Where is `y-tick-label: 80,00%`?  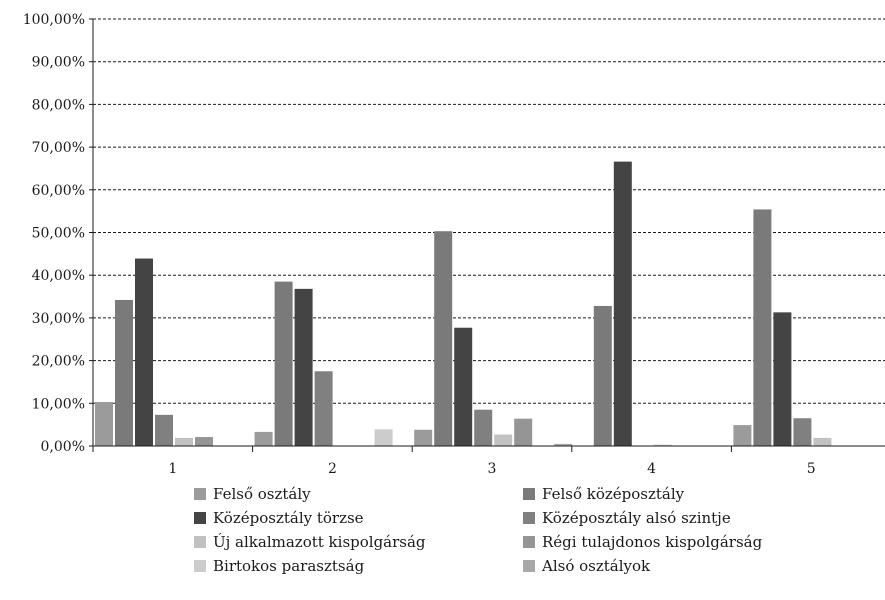 y-tick-label: 80,00% is located at coordinates (58, 105).